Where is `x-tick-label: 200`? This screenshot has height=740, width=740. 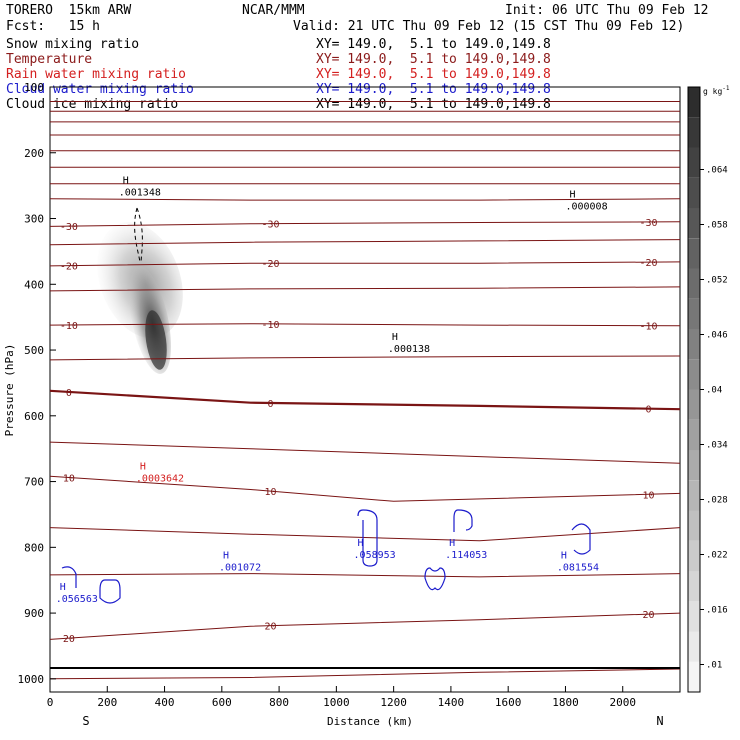 x-tick-label: 200 is located at coordinates (107, 702).